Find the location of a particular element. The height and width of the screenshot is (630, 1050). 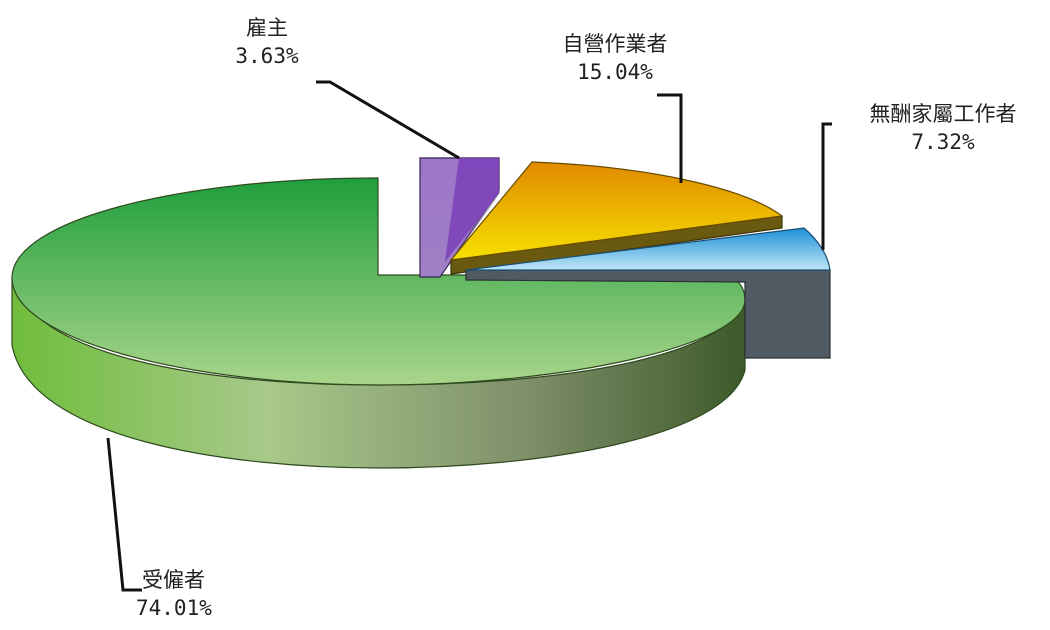

label-own-account: 自營作業者 15.04% is located at coordinates (615, 58).